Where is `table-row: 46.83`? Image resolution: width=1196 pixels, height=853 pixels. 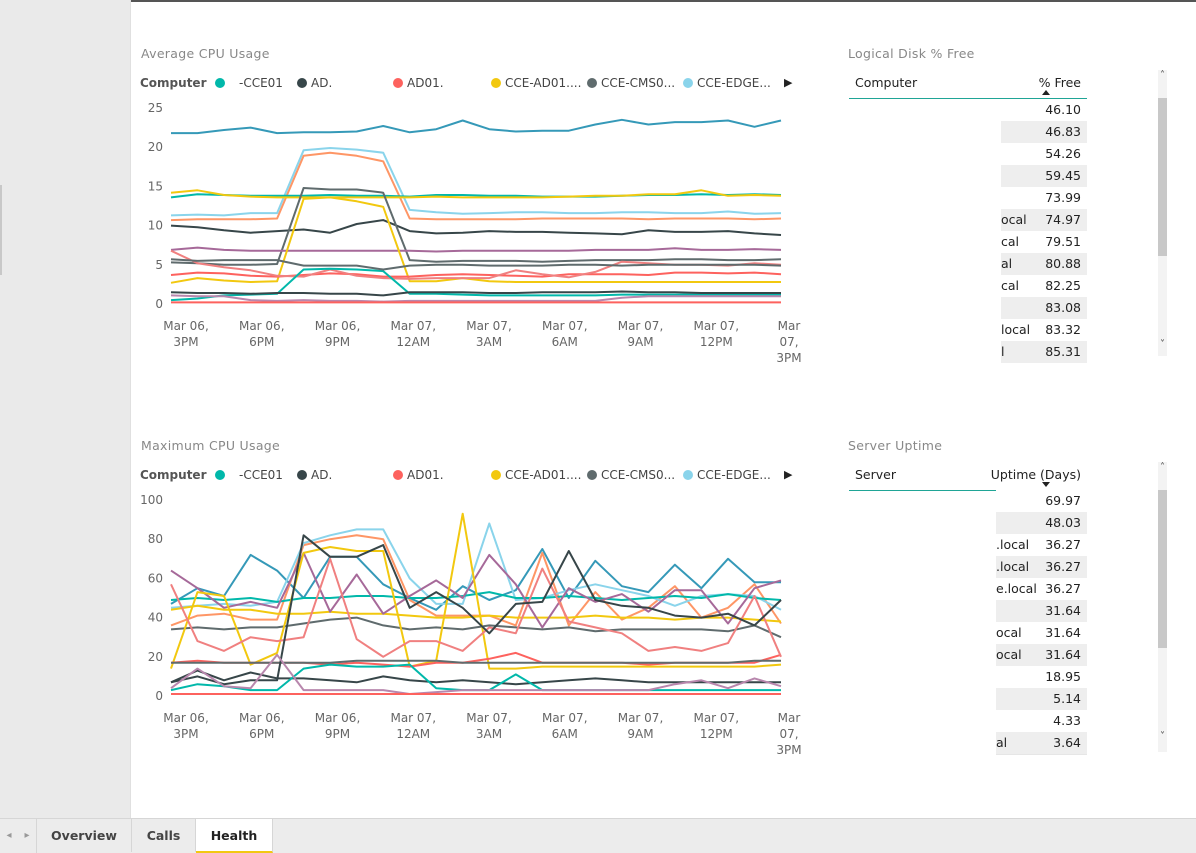 table-row: 46.83 is located at coordinates (1044, 132).